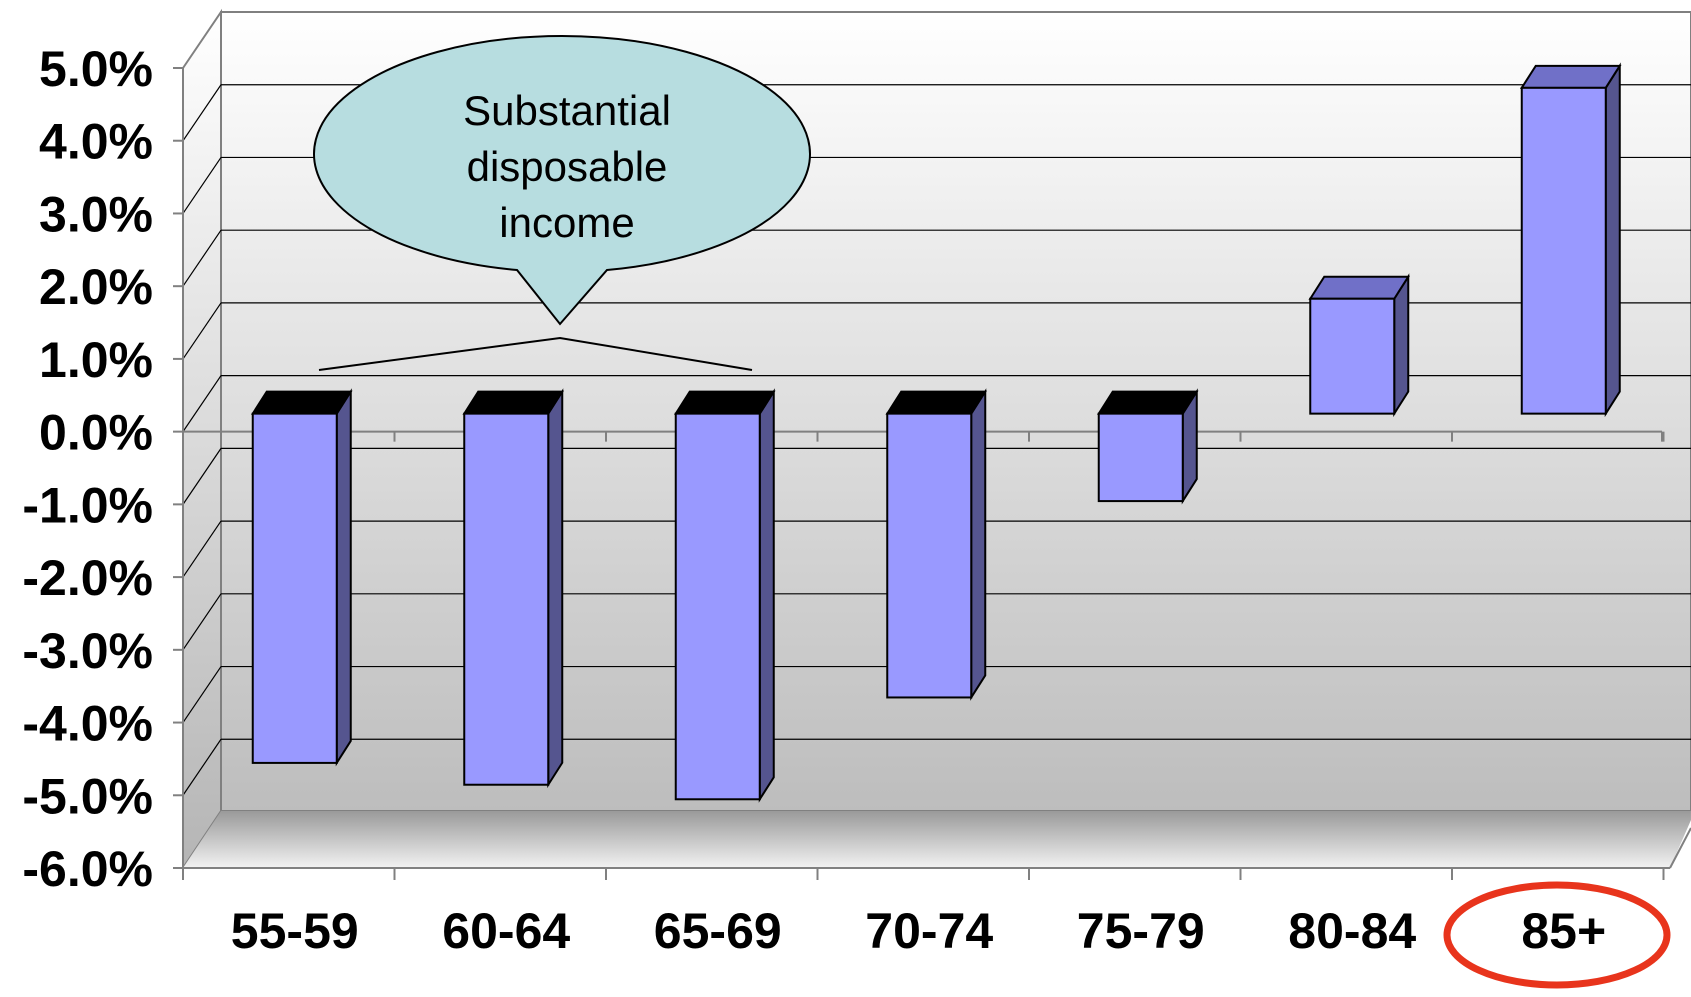 The image size is (1691, 997). Describe the element at coordinates (929, 931) in the screenshot. I see `x-tick-label: 70-74` at that location.